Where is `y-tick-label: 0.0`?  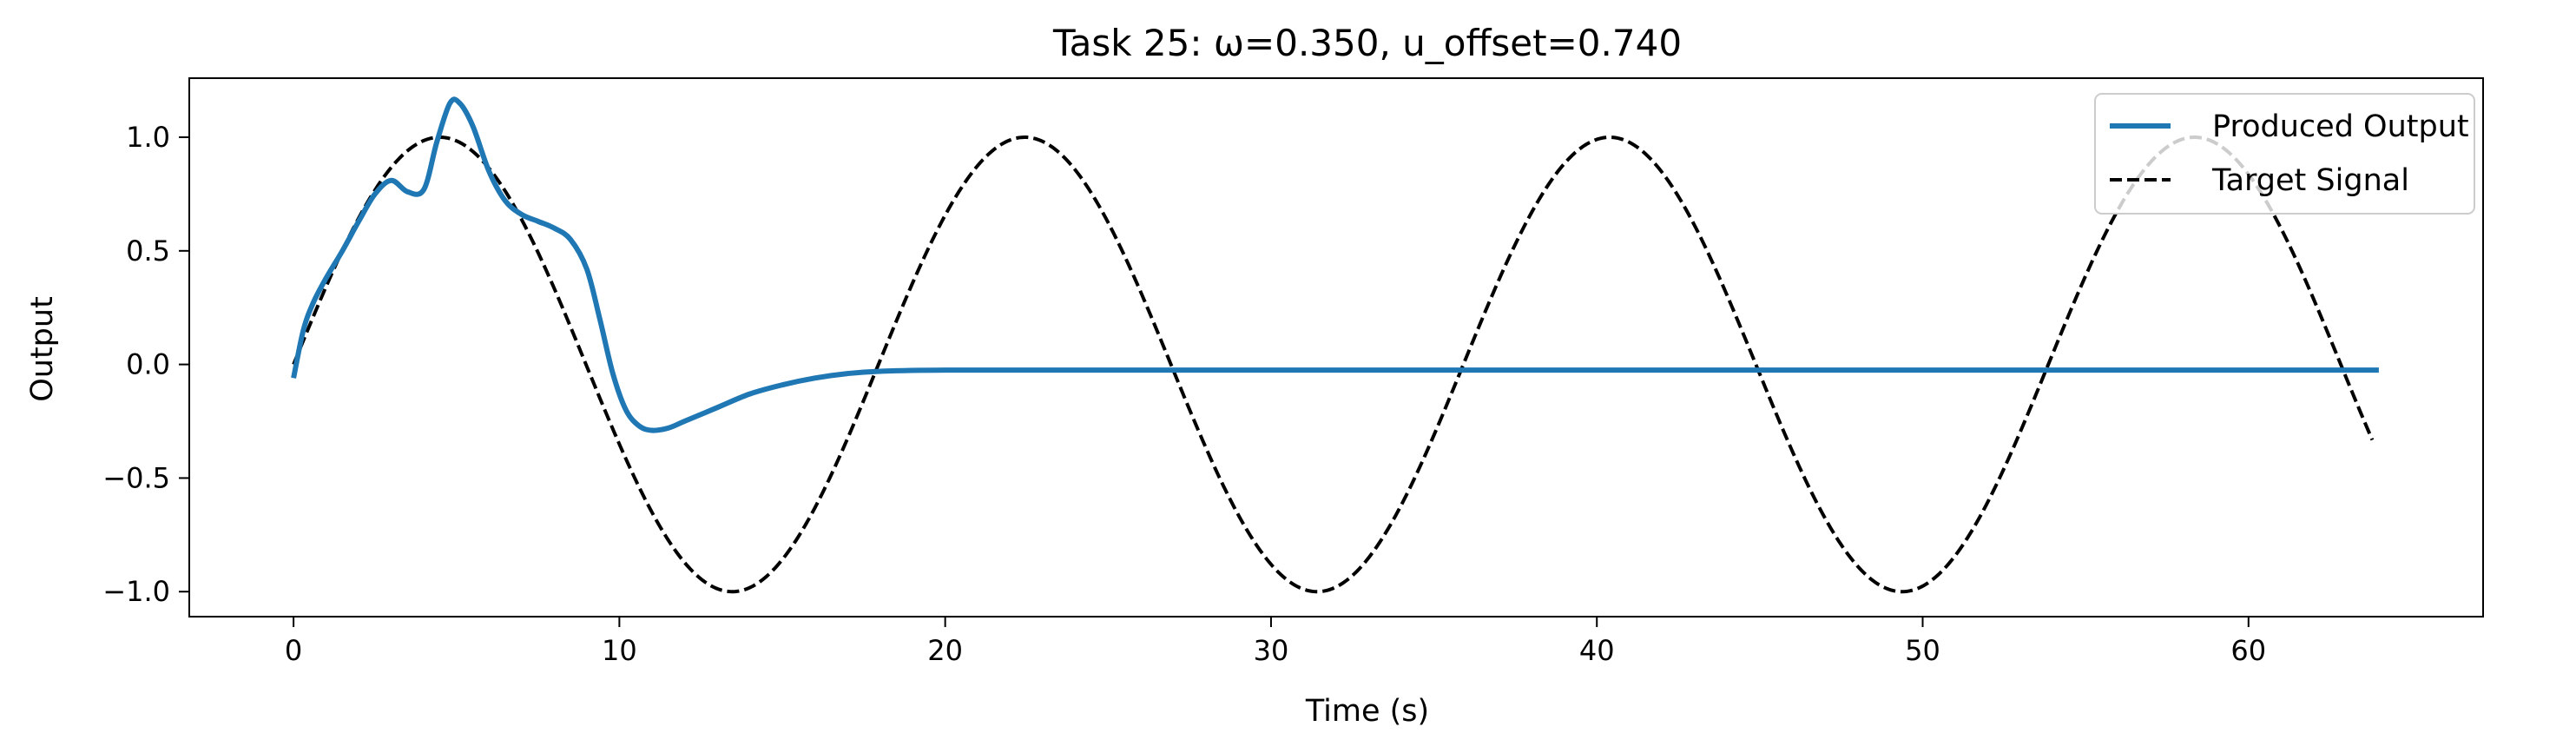 y-tick-label: 0.0 is located at coordinates (148, 364).